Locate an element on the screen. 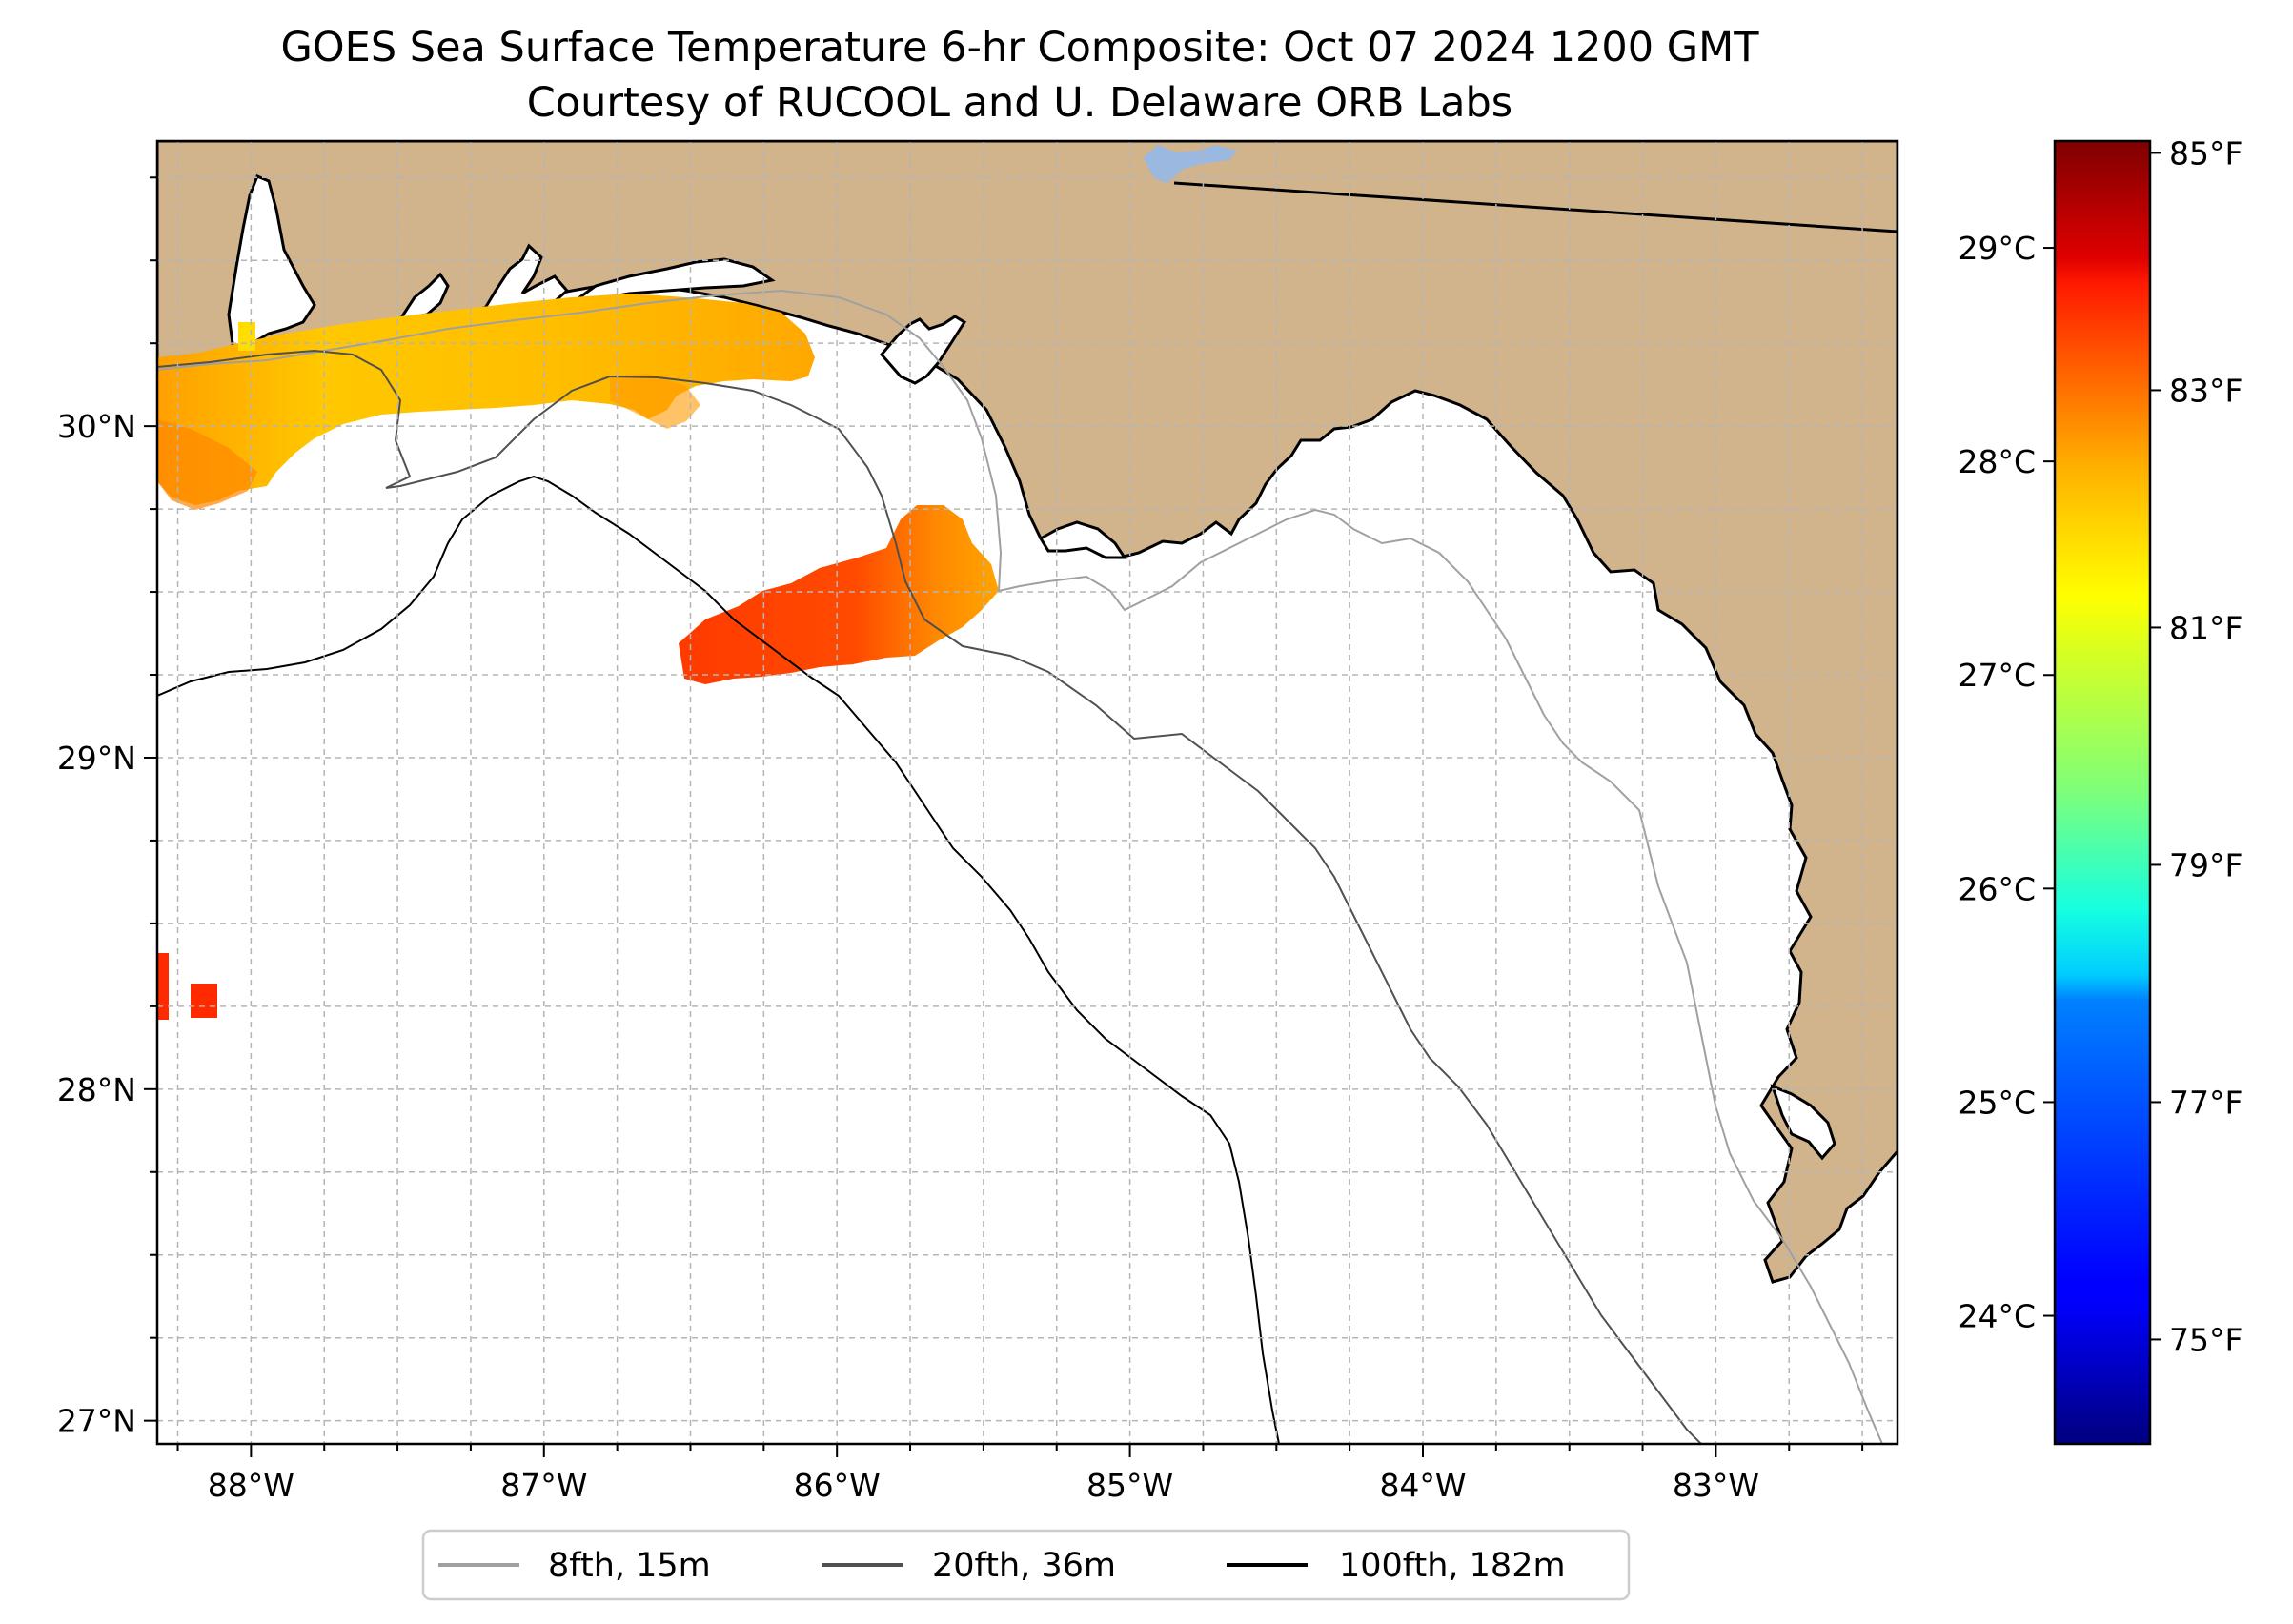 The height and width of the screenshot is (1624, 2293). fahrenheit-tick-label: 75°F is located at coordinates (2205, 1339).